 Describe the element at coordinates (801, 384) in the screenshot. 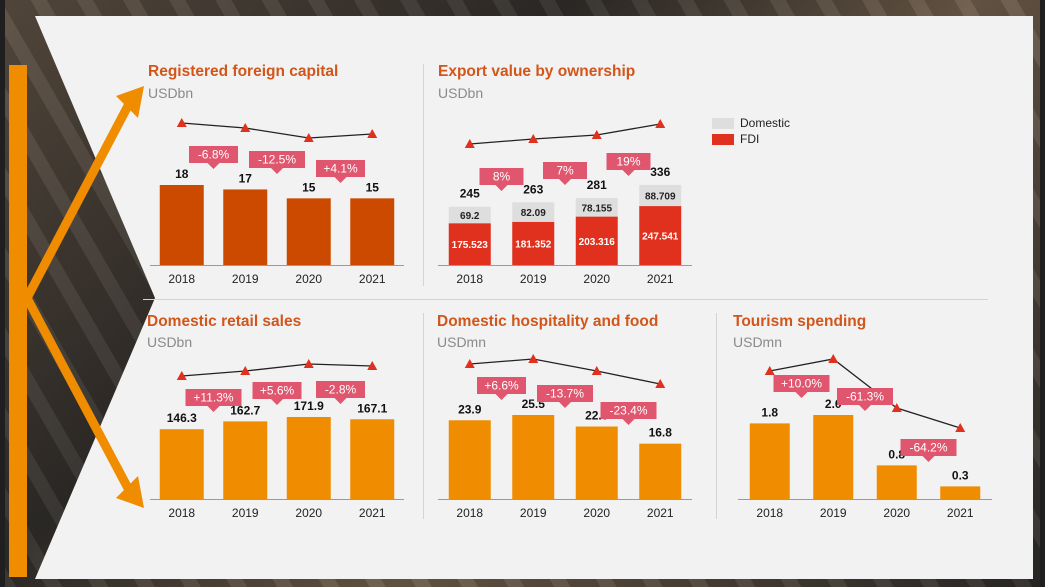

I see `growth-label-tour: +10.0%` at that location.